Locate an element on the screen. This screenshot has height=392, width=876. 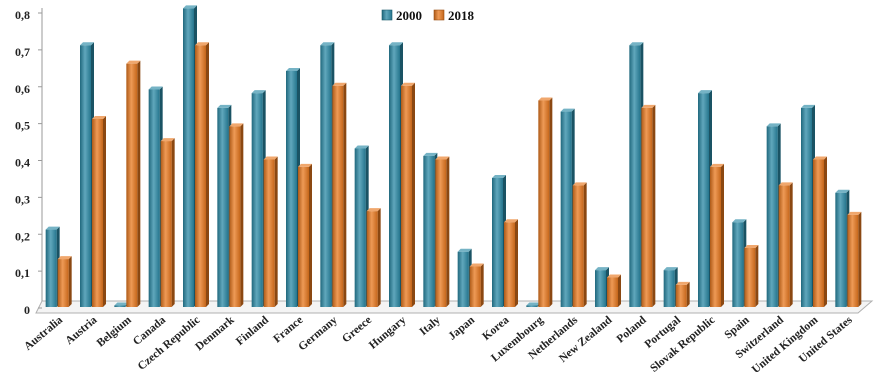
legend: 2000 2018 is located at coordinates (428, 15).